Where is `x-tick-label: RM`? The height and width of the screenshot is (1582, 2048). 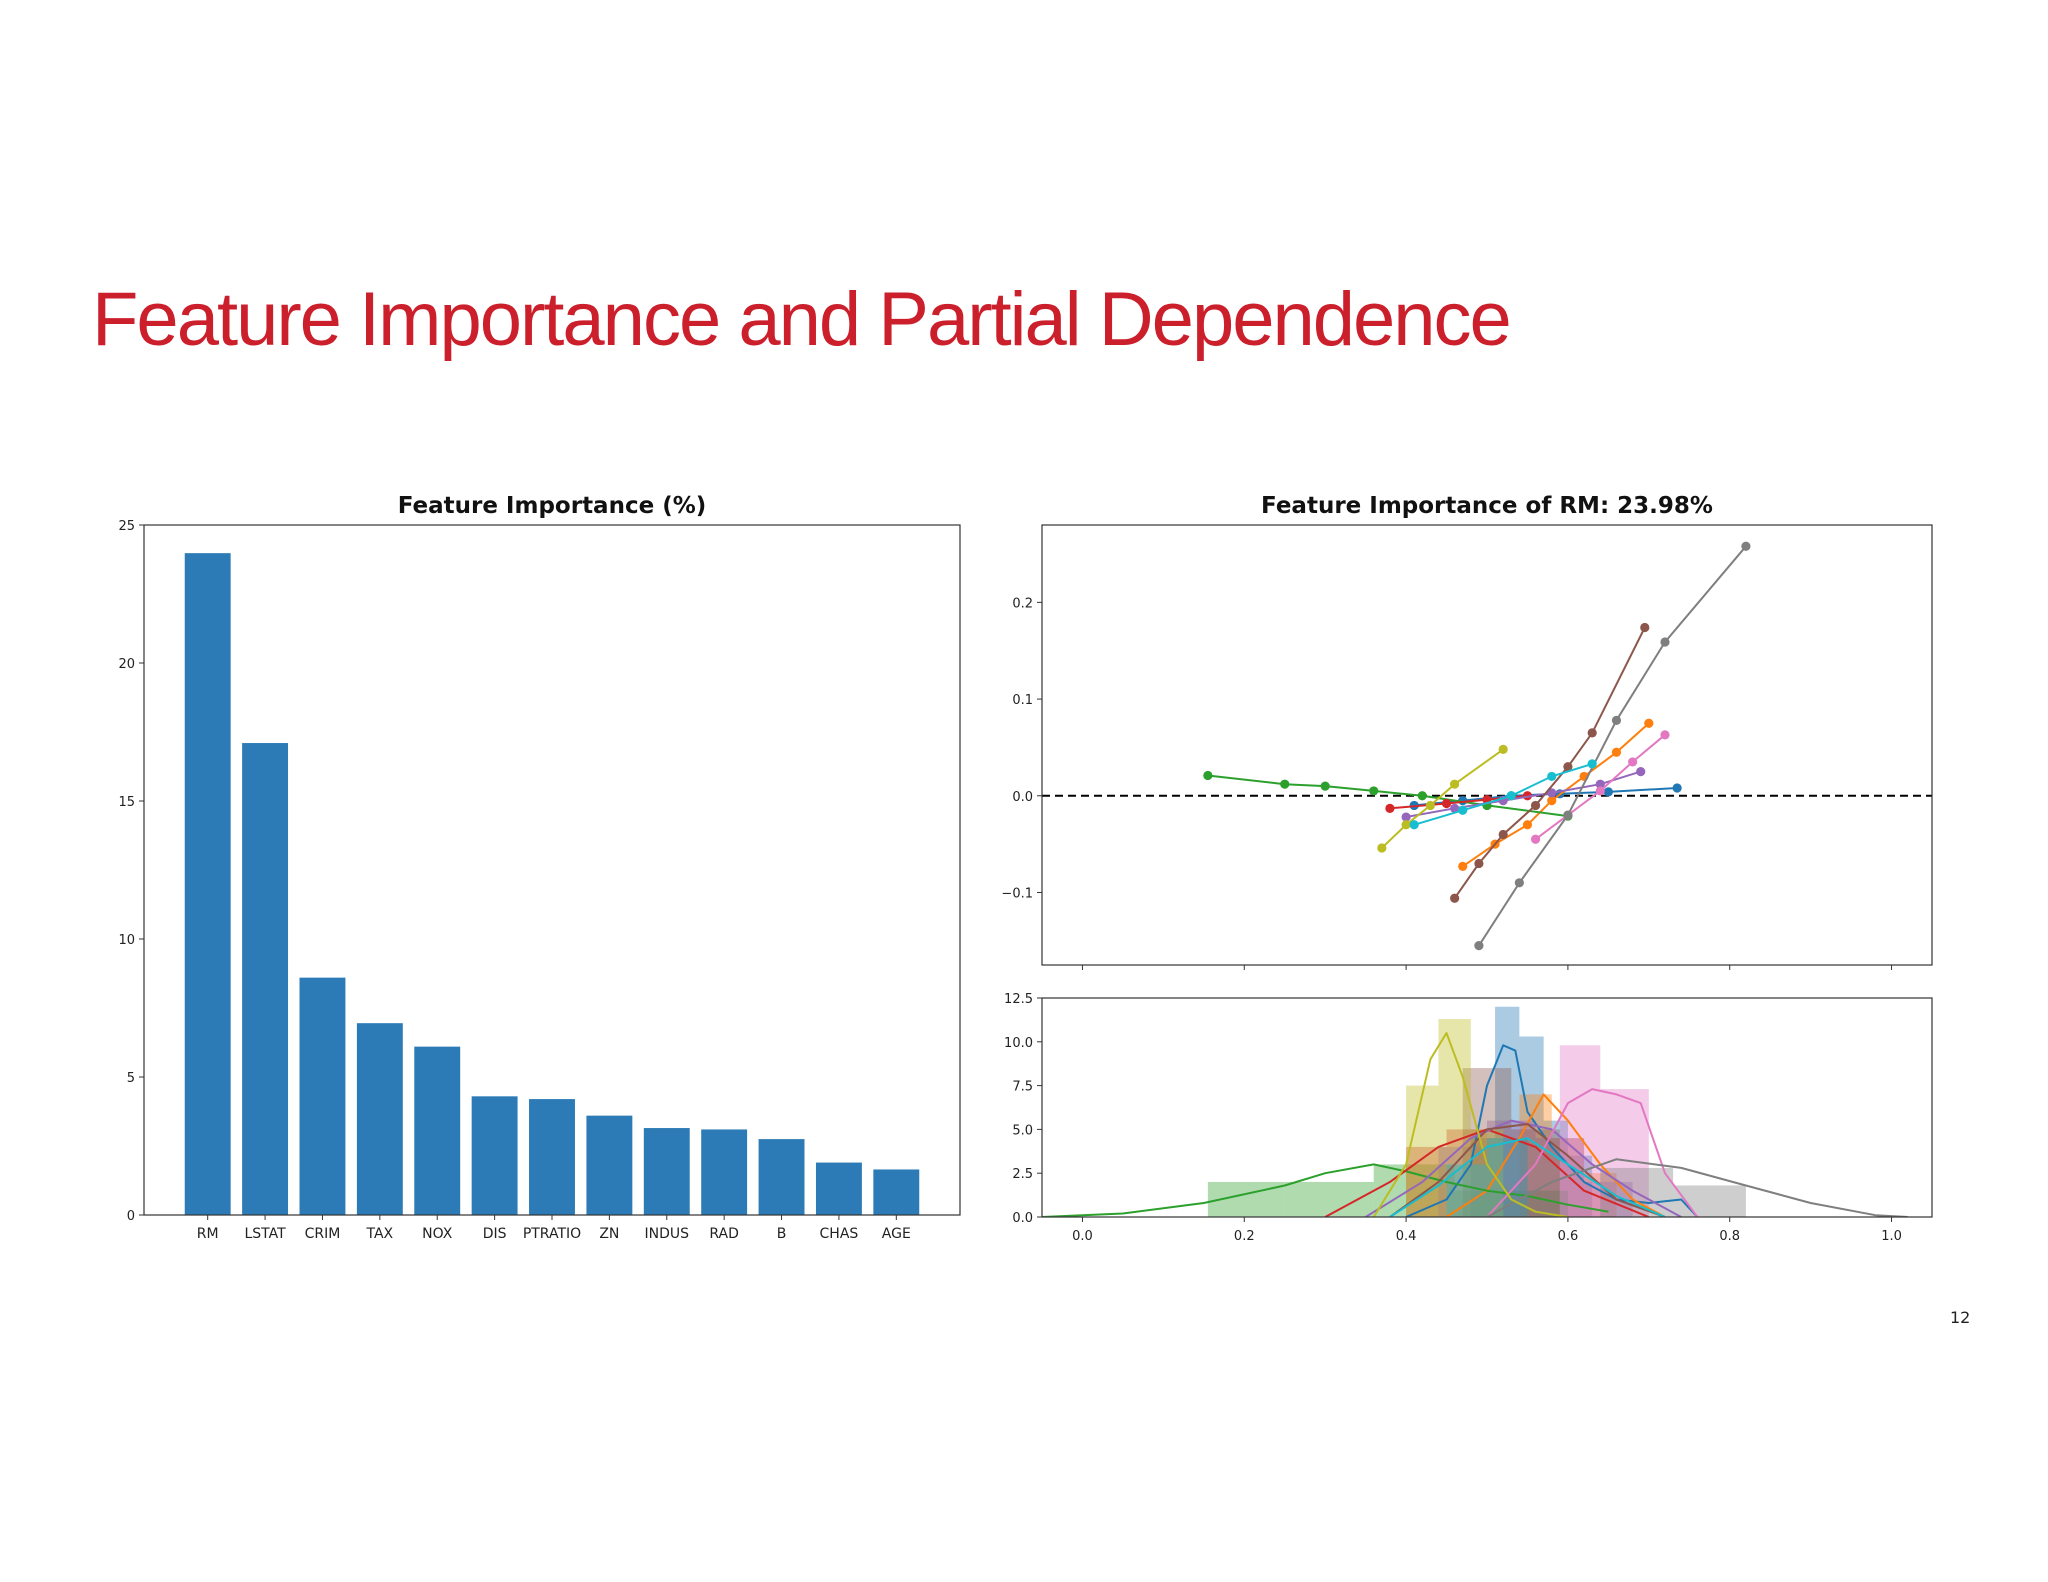 x-tick-label: RM is located at coordinates (208, 1234).